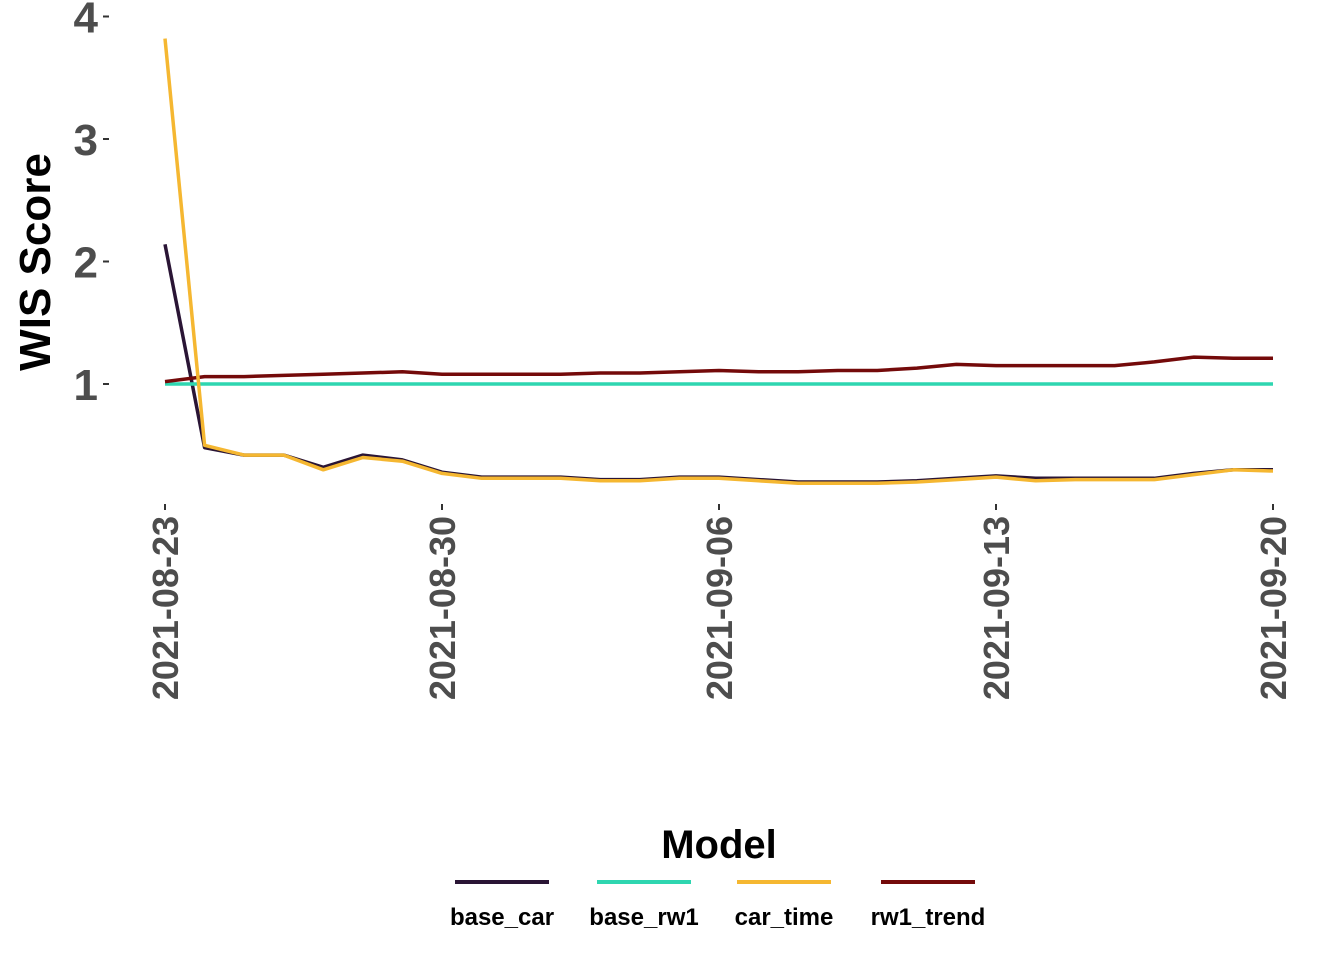 The image size is (1344, 960). What do you see at coordinates (996, 608) in the screenshot?
I see `x-tick-label-3: 2021-09-13` at bounding box center [996, 608].